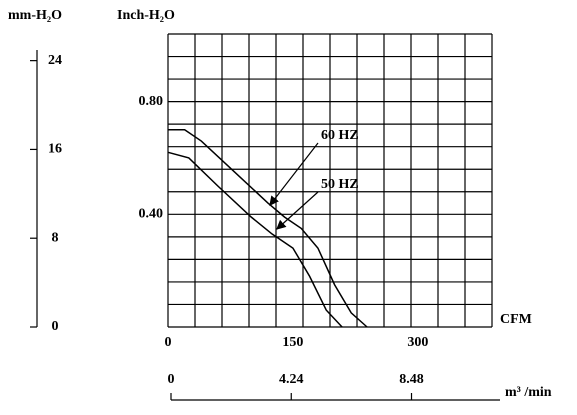 The width and height of the screenshot is (577, 415). Describe the element at coordinates (35, 15) in the screenshot. I see `y2-axis-title: mm-H₂O` at that location.